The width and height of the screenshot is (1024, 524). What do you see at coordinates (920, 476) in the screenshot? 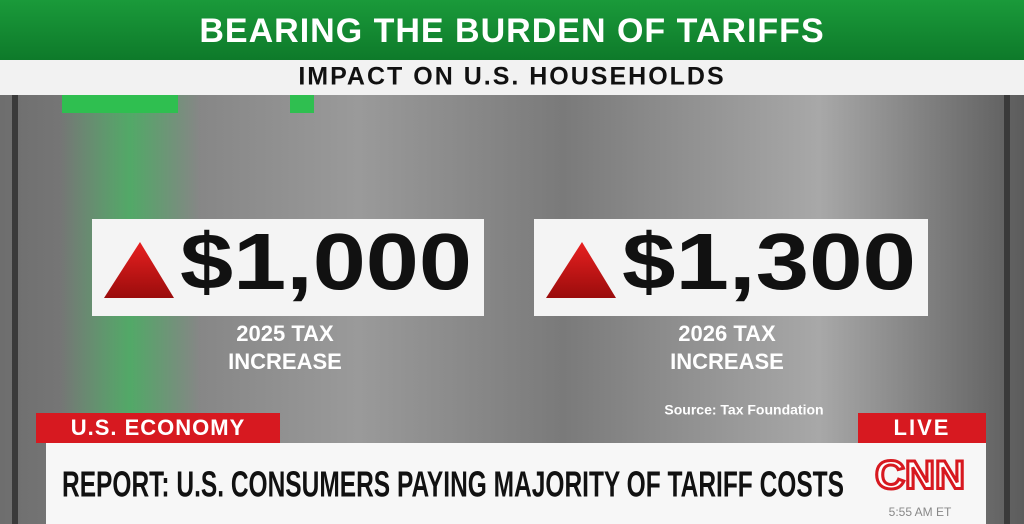
I see `network-logo: CNN` at bounding box center [920, 476].